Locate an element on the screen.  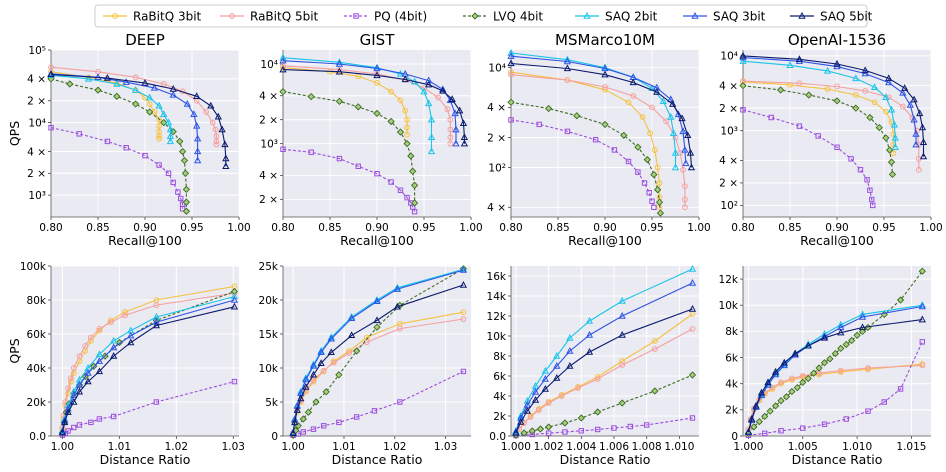
y-tick-label: 100k is located at coordinates (33, 267).